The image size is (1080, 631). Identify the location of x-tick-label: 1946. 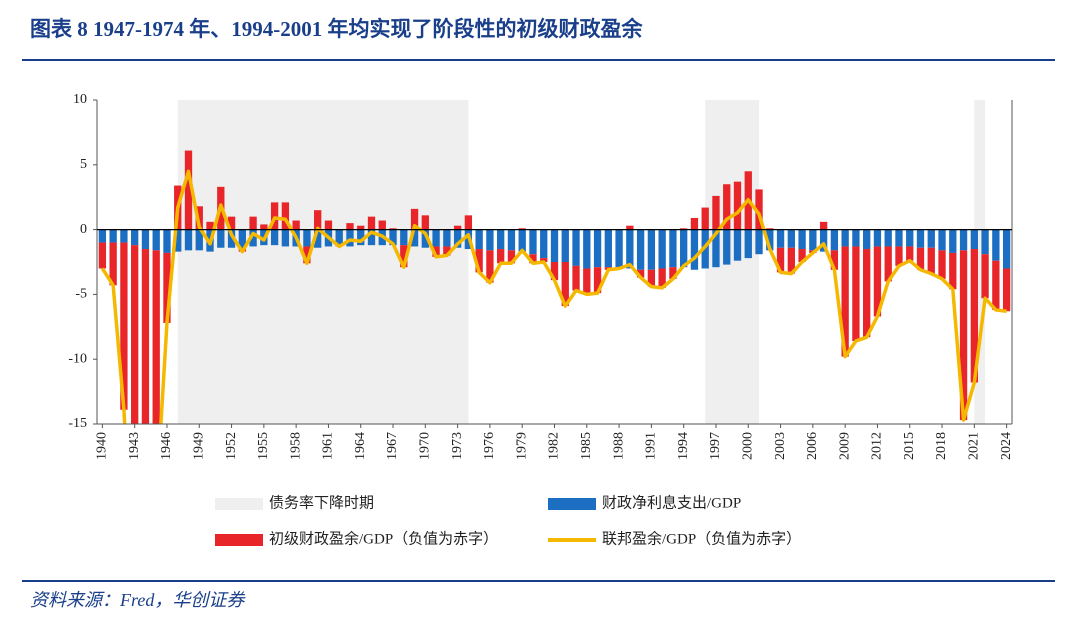
(166, 446).